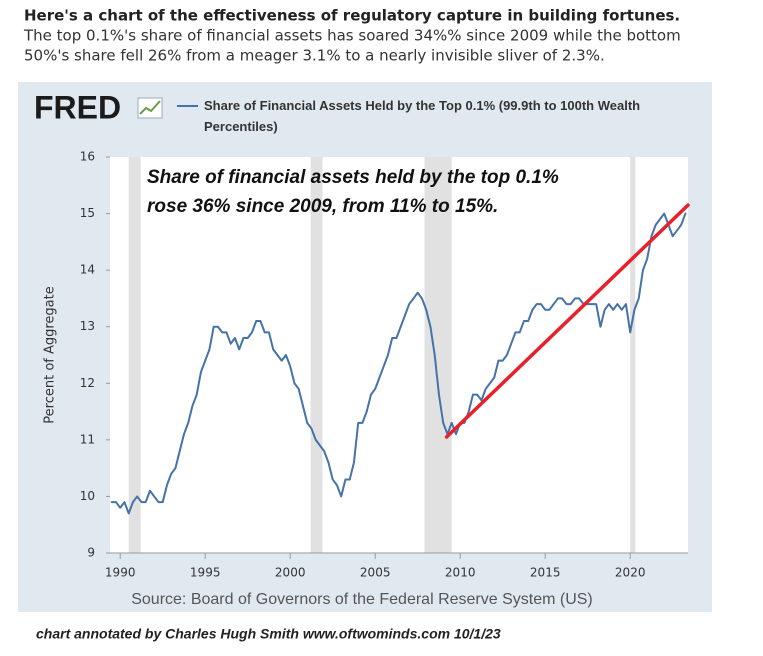 This screenshot has width=763, height=656. Describe the element at coordinates (87, 270) in the screenshot. I see `y-tick-label: 14` at that location.